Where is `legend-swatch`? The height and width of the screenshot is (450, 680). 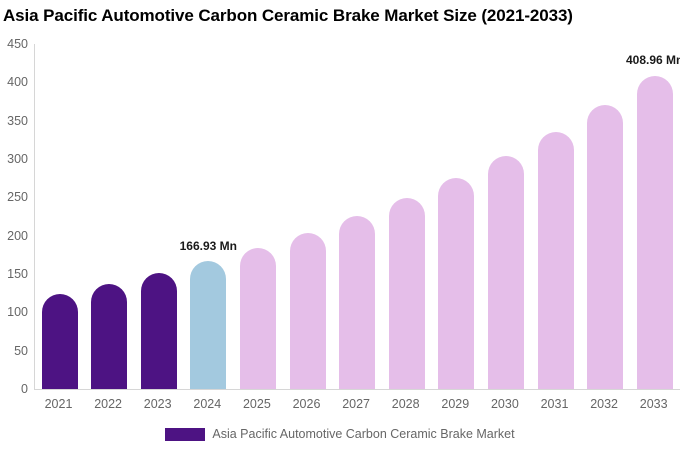
legend-swatch is located at coordinates (185, 434).